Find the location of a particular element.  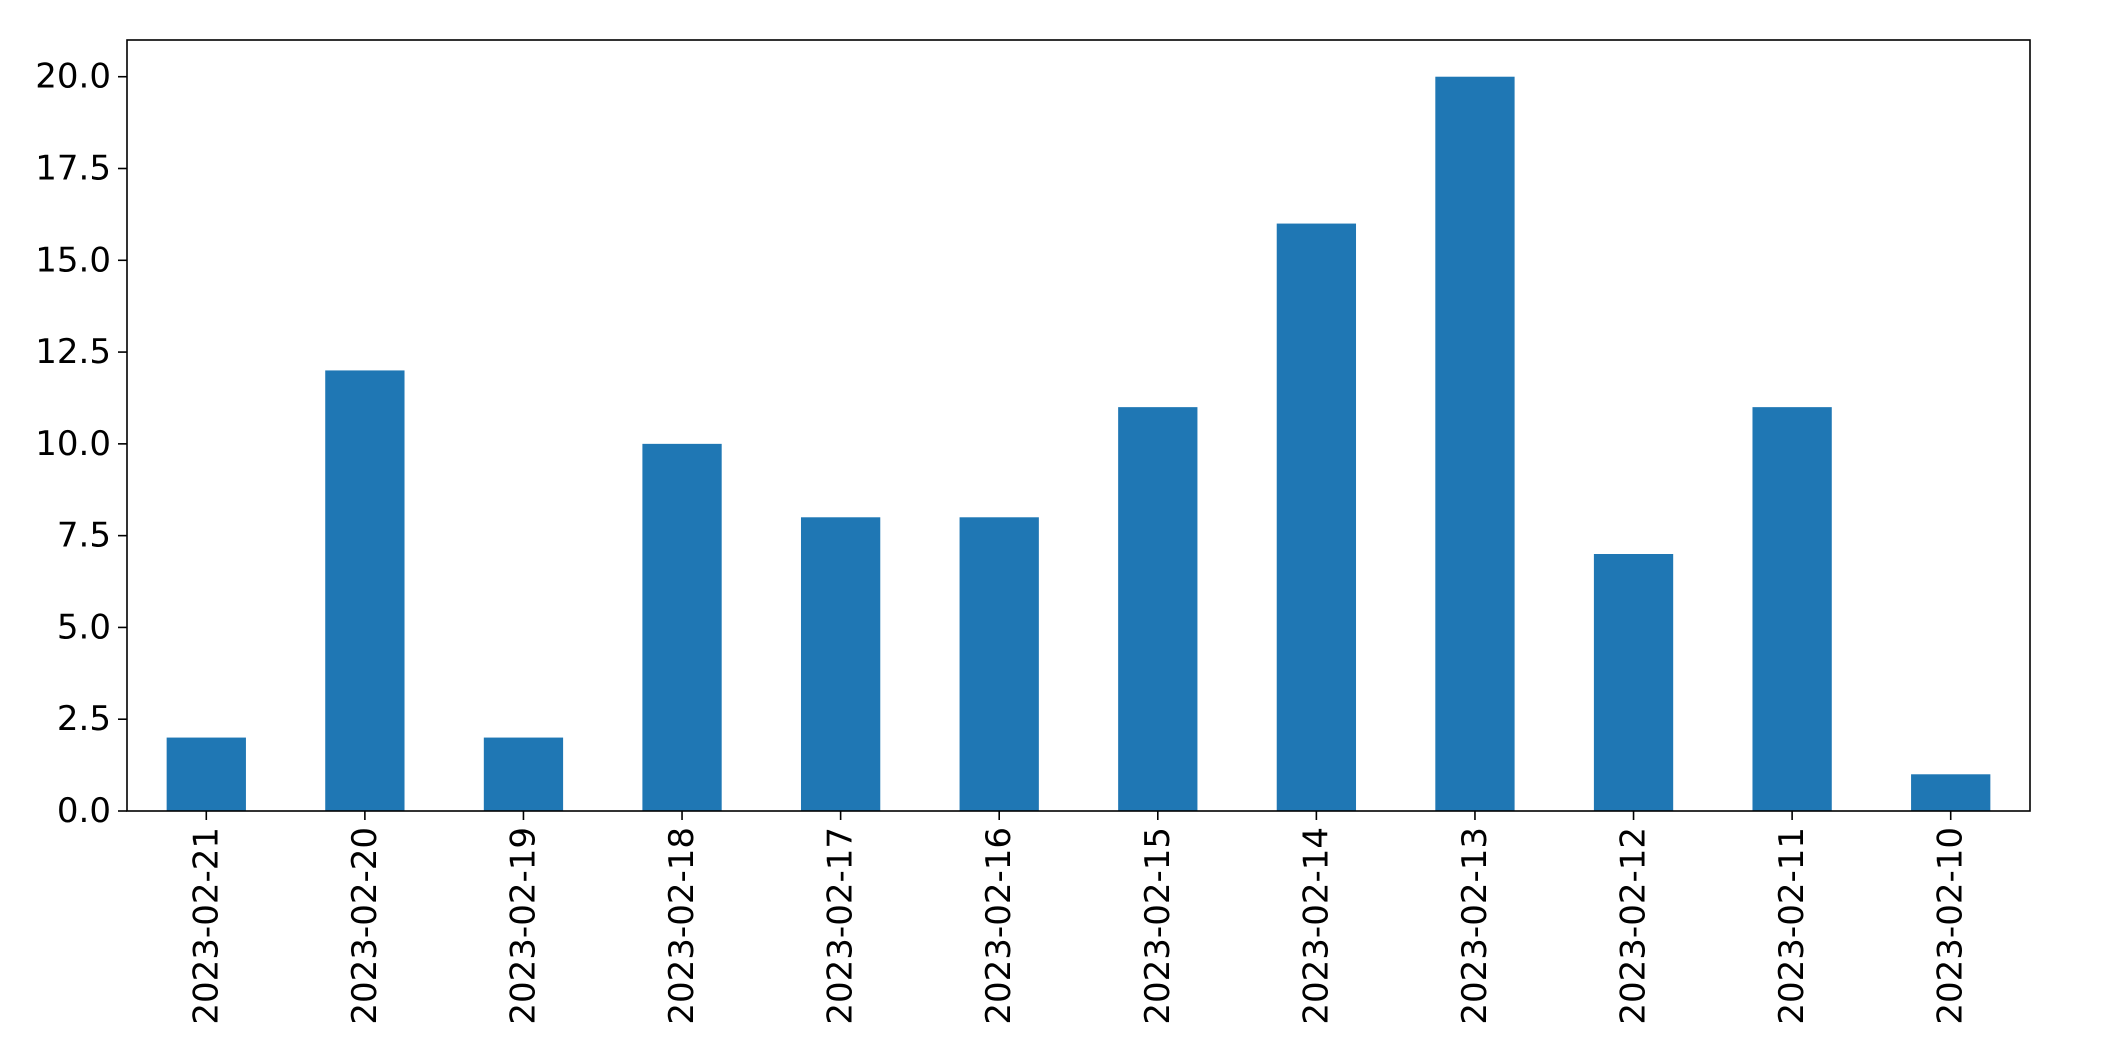

x-tick-label: 2023-02-14 is located at coordinates (1316, 926).